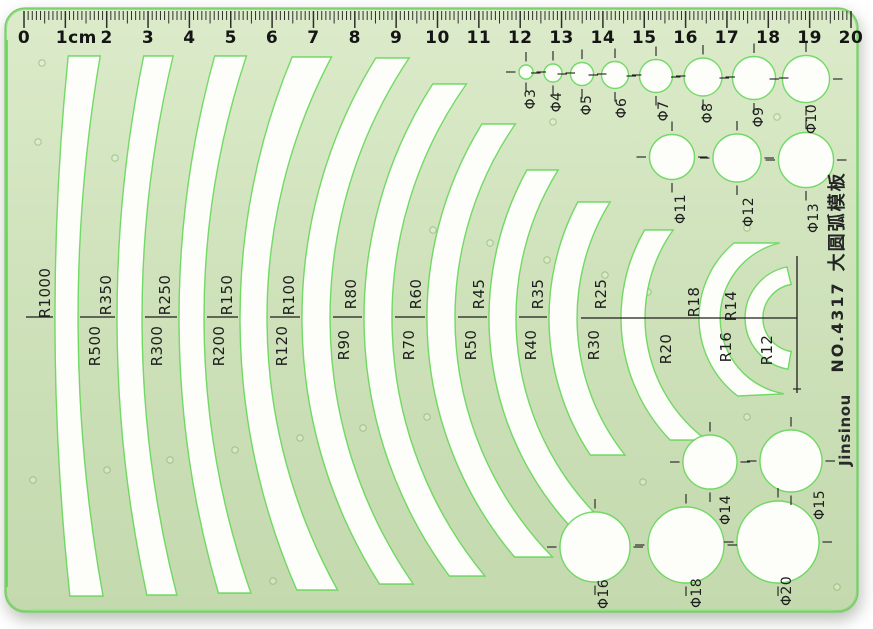 This screenshot has width=873, height=629. I want to click on diameter-label-Φ9: Φ9, so click(759, 117).